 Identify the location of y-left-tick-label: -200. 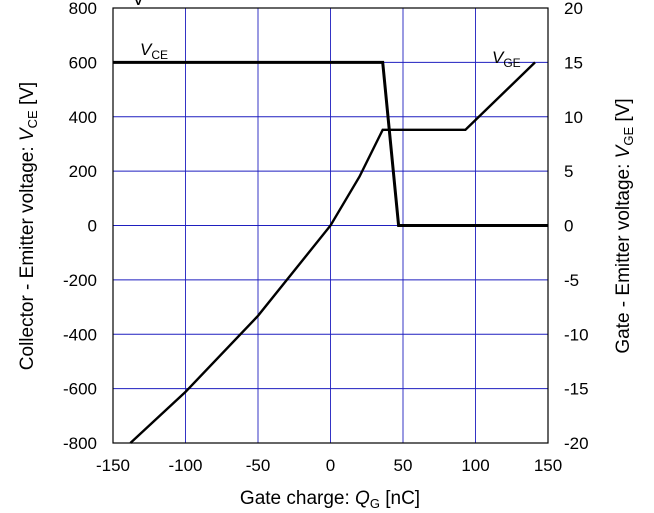
(80, 280).